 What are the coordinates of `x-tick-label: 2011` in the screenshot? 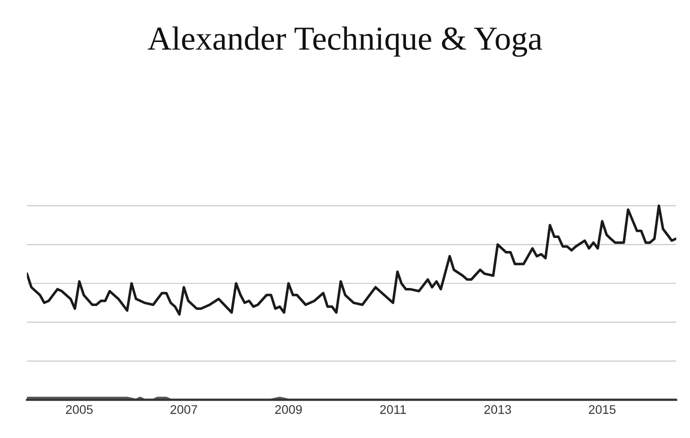 It's located at (393, 409).